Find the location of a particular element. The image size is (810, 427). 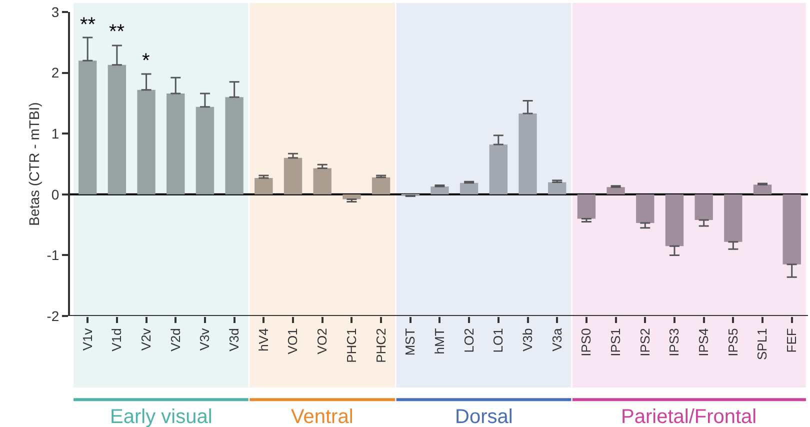

x-tick-label: IPS2 is located at coordinates (644, 342).